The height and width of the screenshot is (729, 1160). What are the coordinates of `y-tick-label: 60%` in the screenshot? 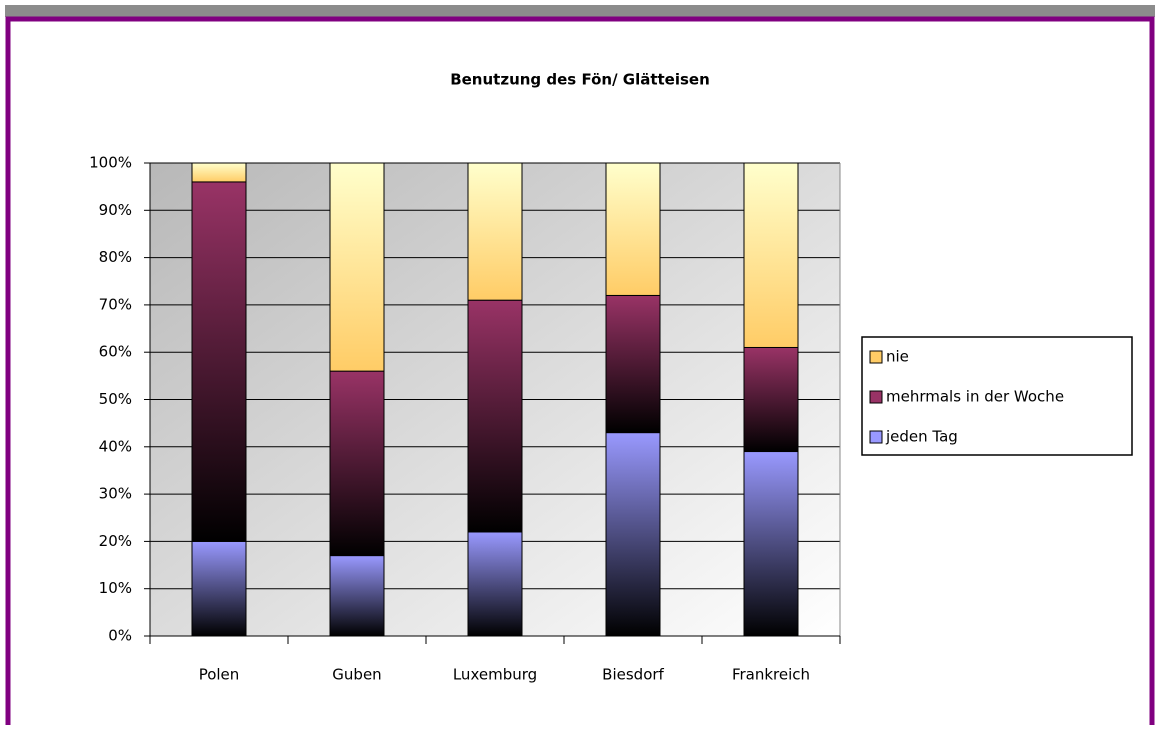 It's located at (115, 352).